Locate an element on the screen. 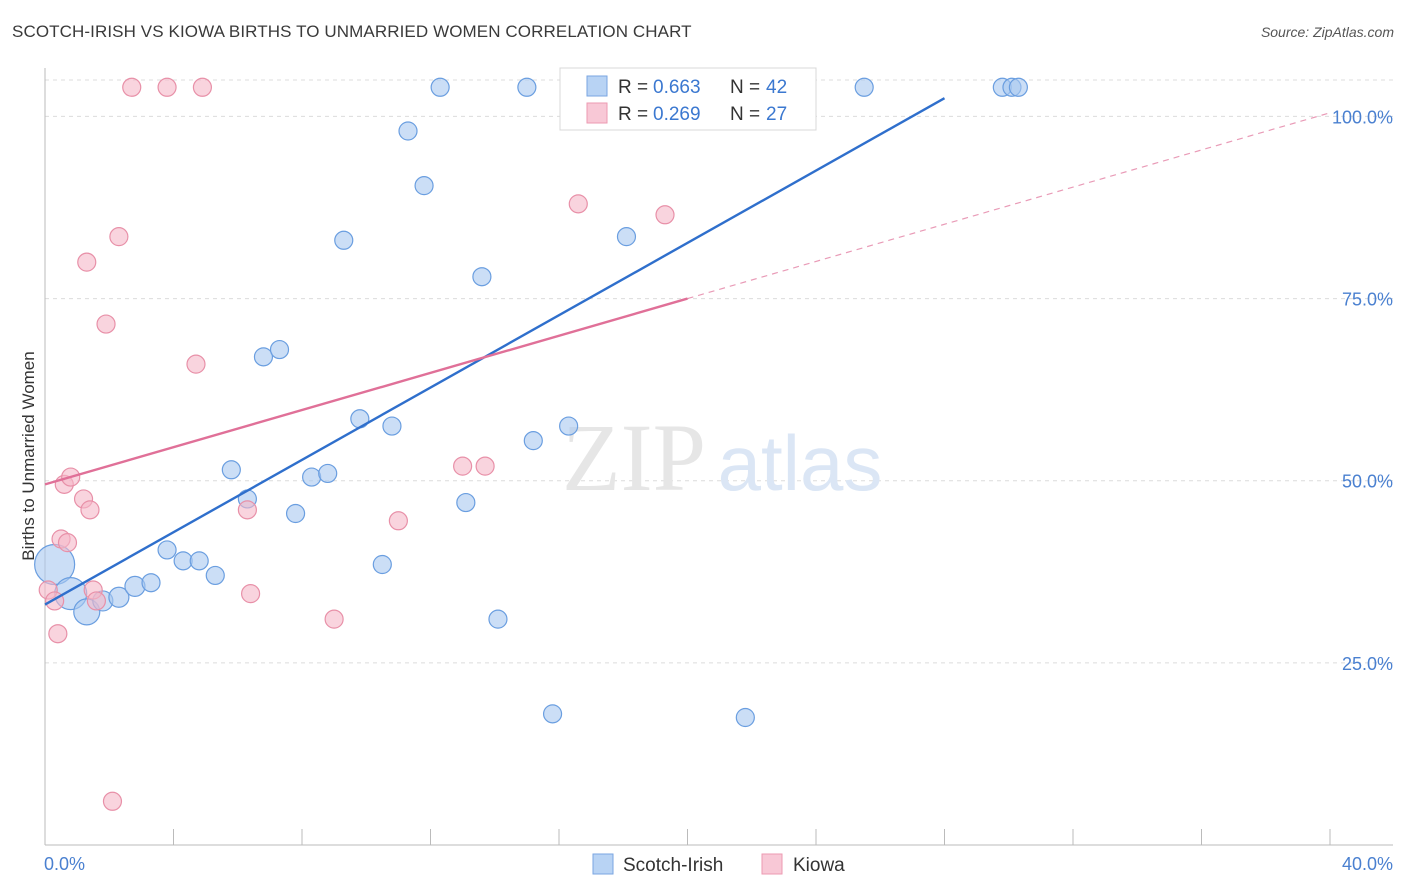  legend-n-value-0: 42 is located at coordinates (776, 87).